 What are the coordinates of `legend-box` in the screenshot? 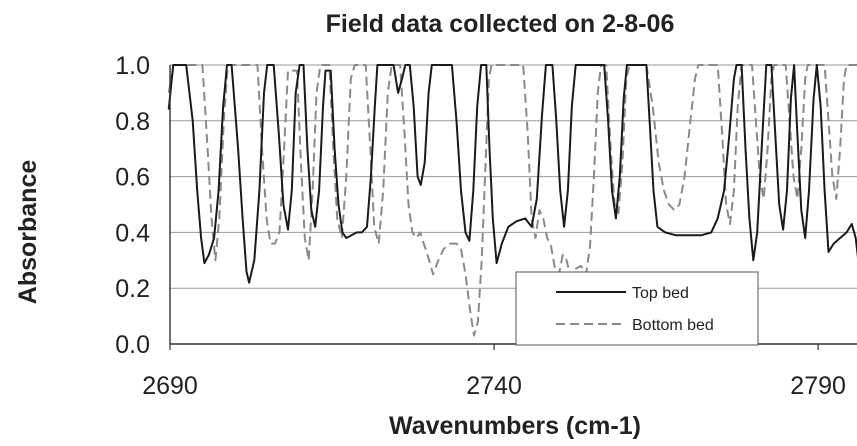 It's located at (637, 308).